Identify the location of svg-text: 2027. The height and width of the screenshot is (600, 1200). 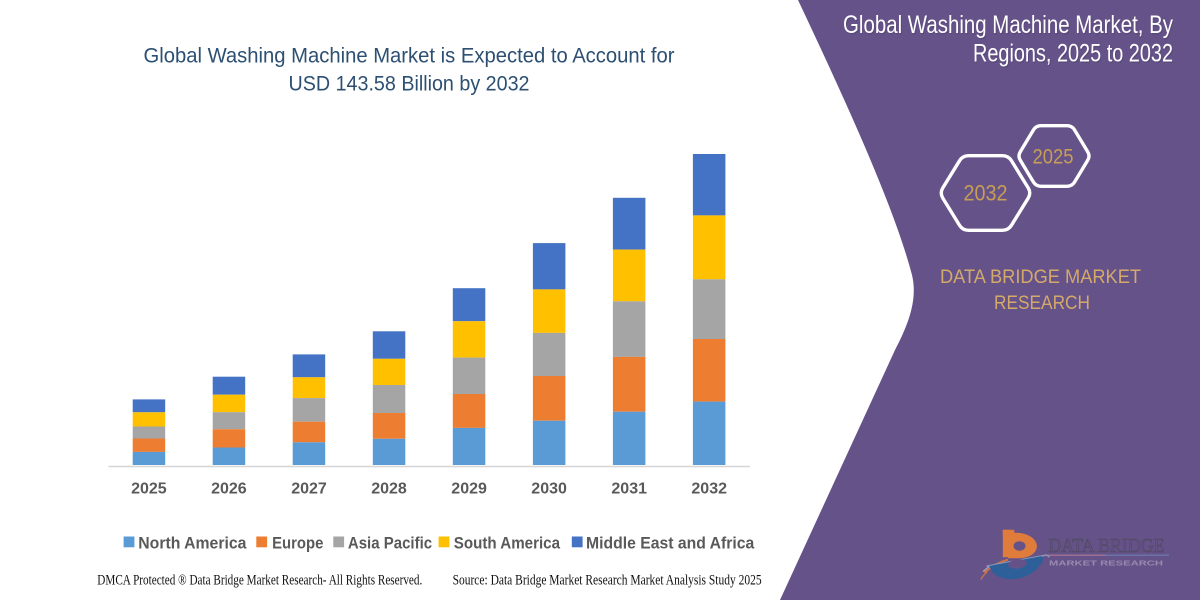
(309, 488).